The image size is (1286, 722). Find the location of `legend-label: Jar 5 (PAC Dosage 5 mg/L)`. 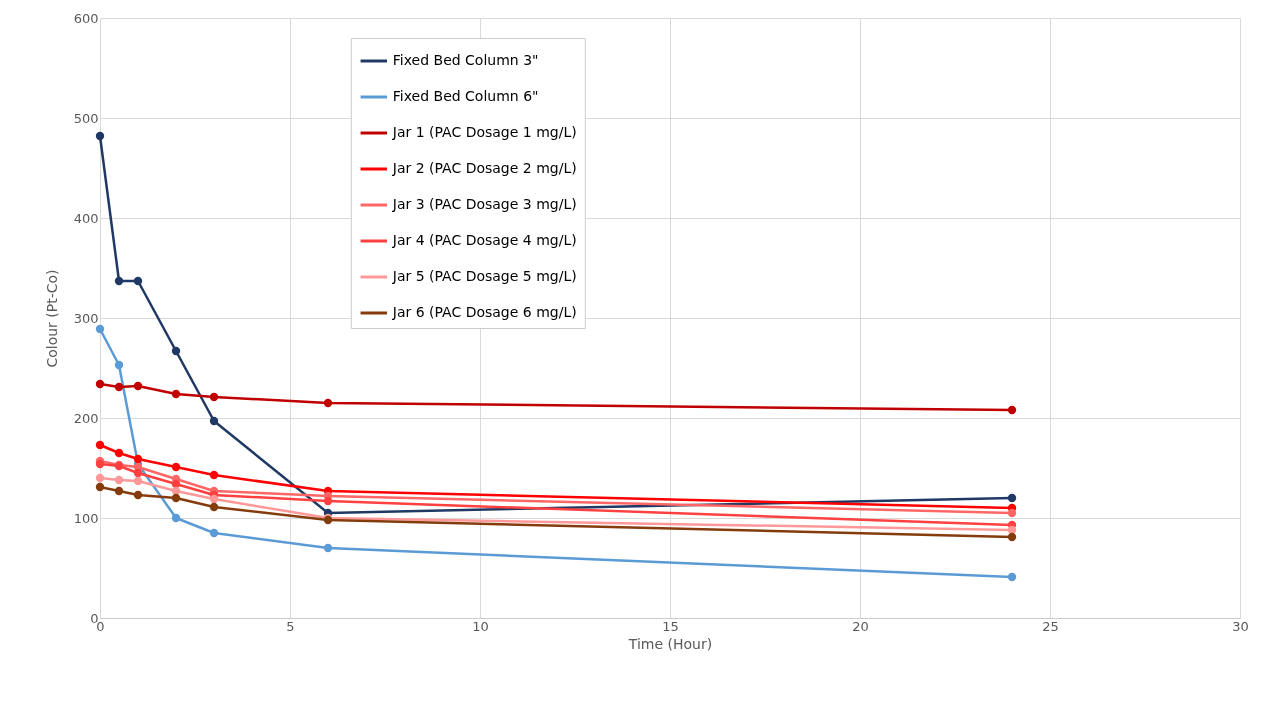

legend-label: Jar 5 (PAC Dosage 5 mg/L) is located at coordinates (484, 276).